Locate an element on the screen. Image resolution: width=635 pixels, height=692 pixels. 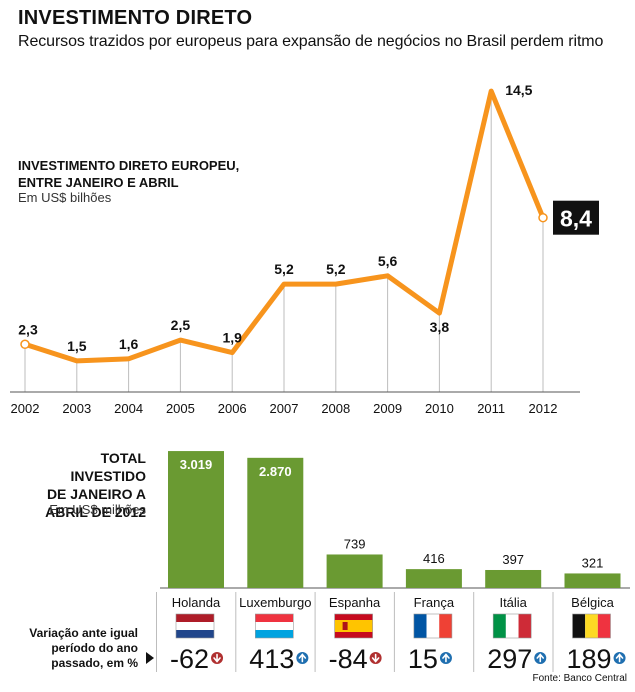
data-label-2011: 14,5 is located at coordinates (518, 90).